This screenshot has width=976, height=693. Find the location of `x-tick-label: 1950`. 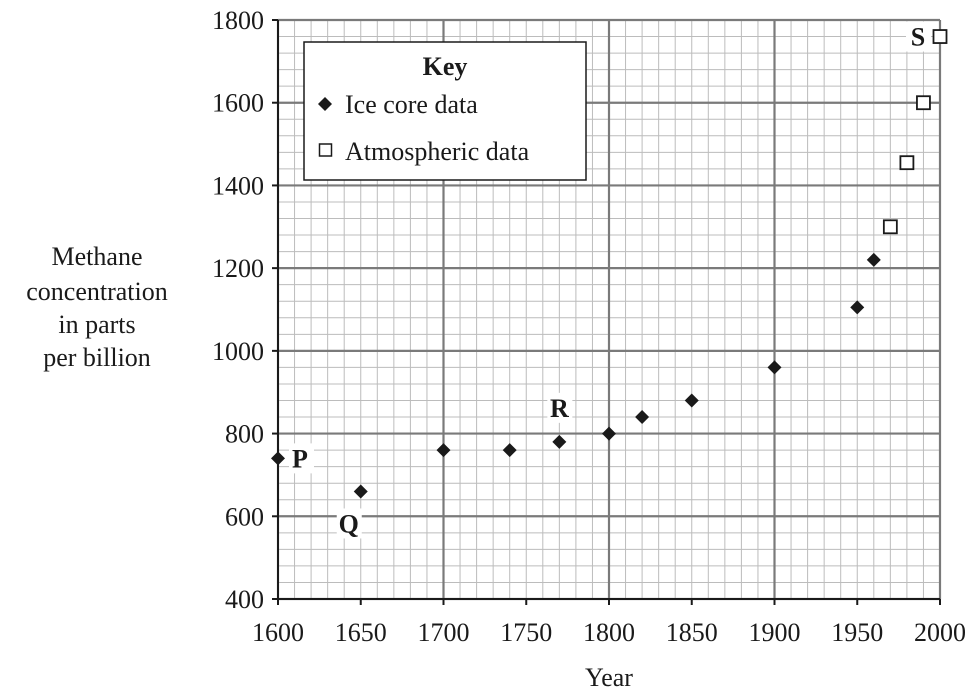

x-tick-label: 1950 is located at coordinates (857, 632).